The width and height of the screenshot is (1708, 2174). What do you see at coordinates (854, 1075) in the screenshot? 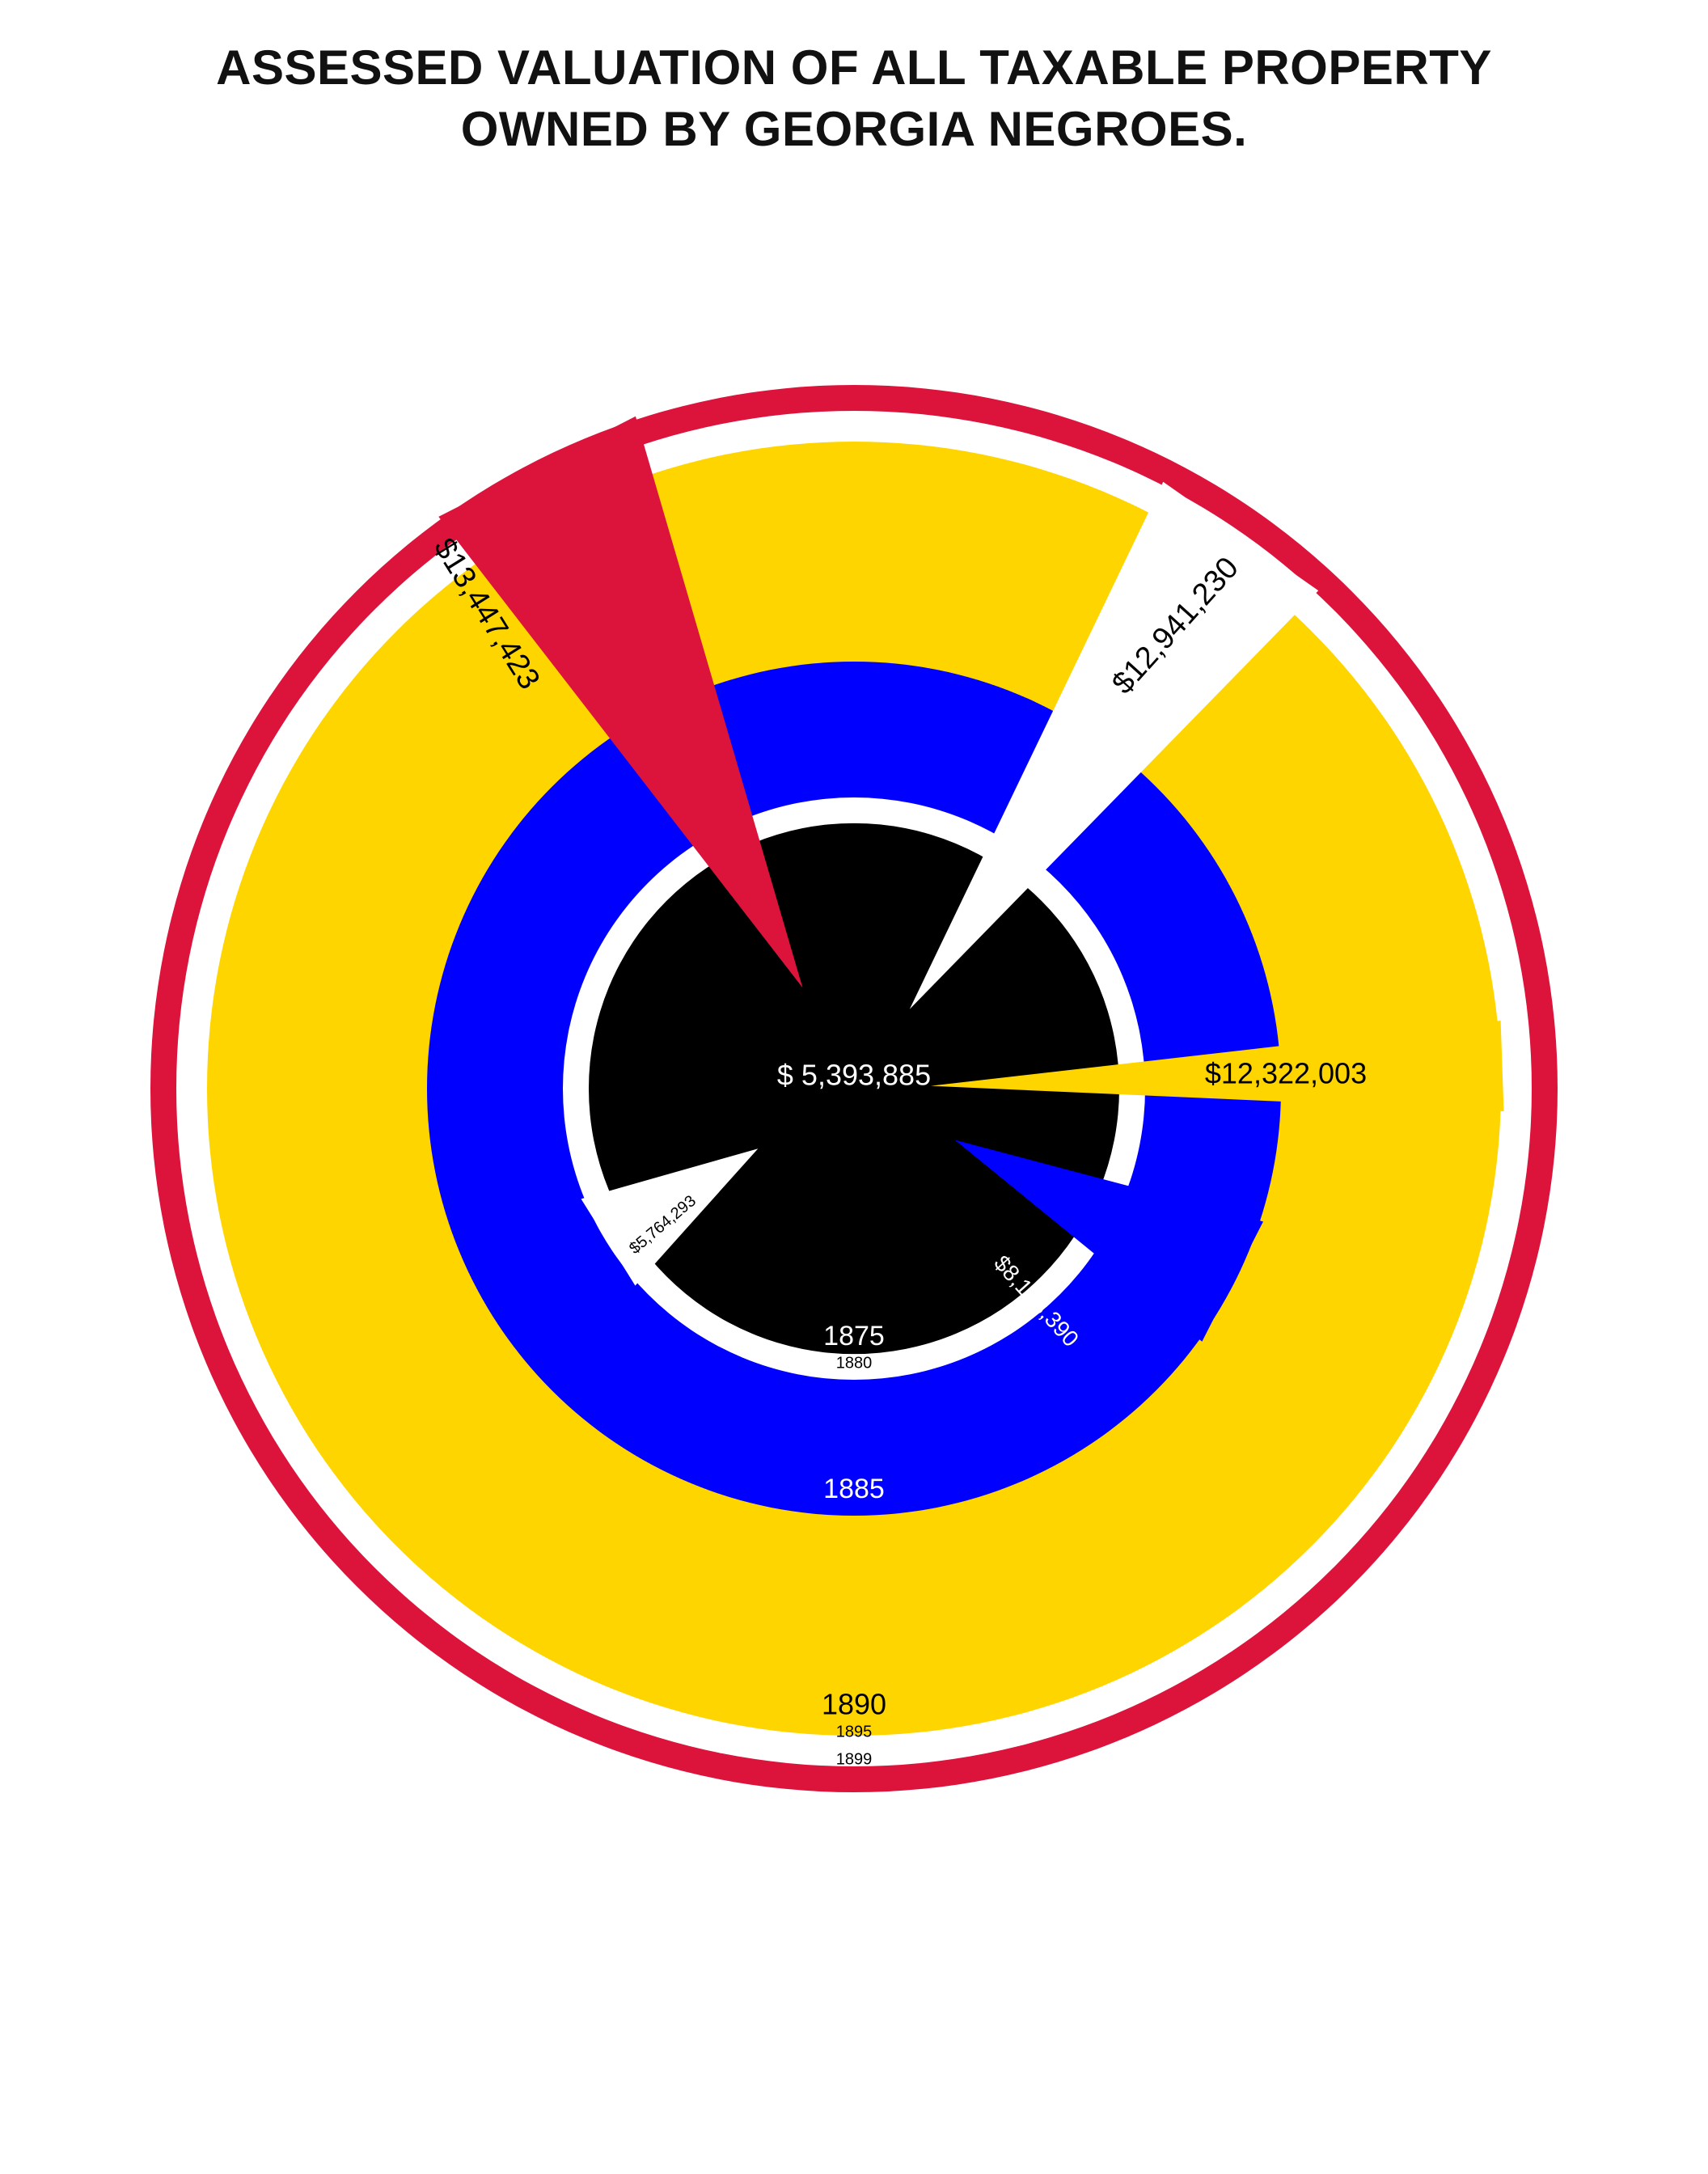
I see `value-label-1875: $ 5,393,885` at bounding box center [854, 1075].